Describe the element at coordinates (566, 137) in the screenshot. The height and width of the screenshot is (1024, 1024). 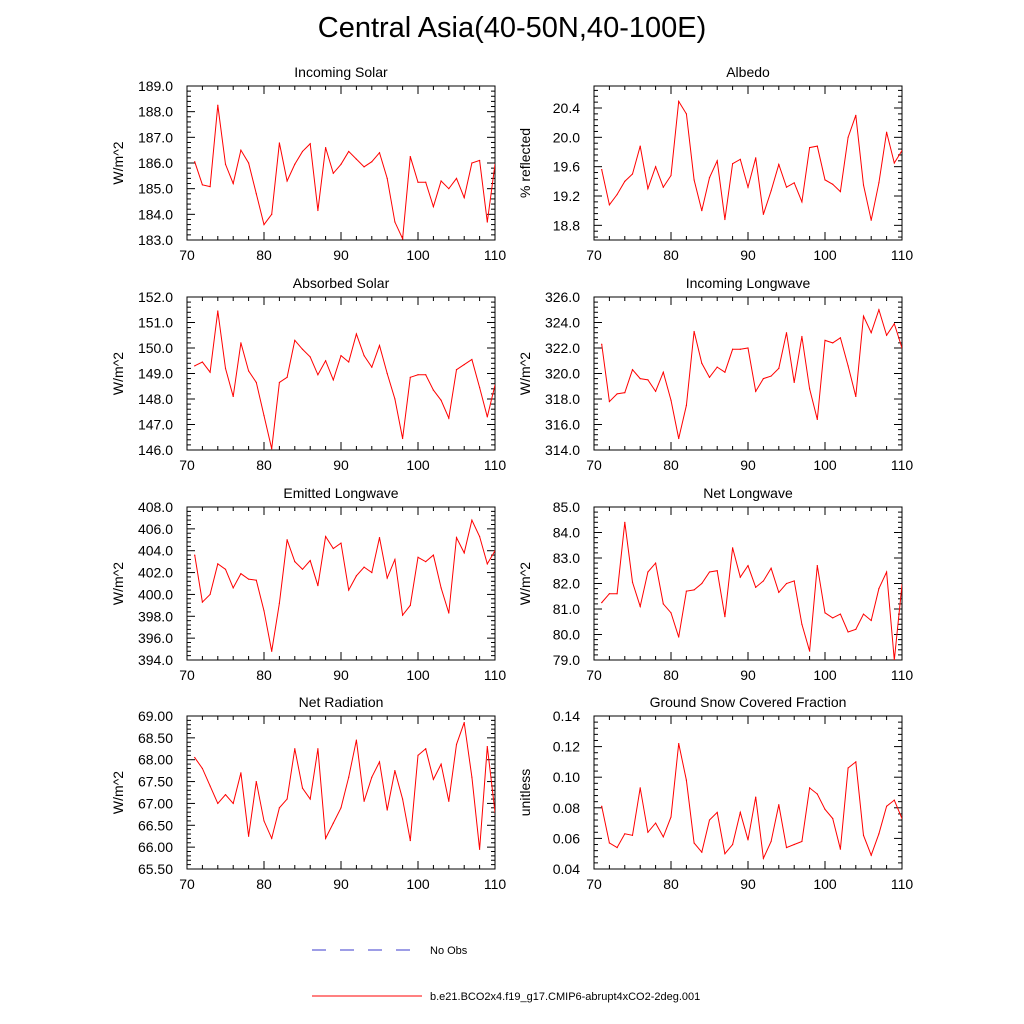
I see `y-tick-label: 20.0` at that location.